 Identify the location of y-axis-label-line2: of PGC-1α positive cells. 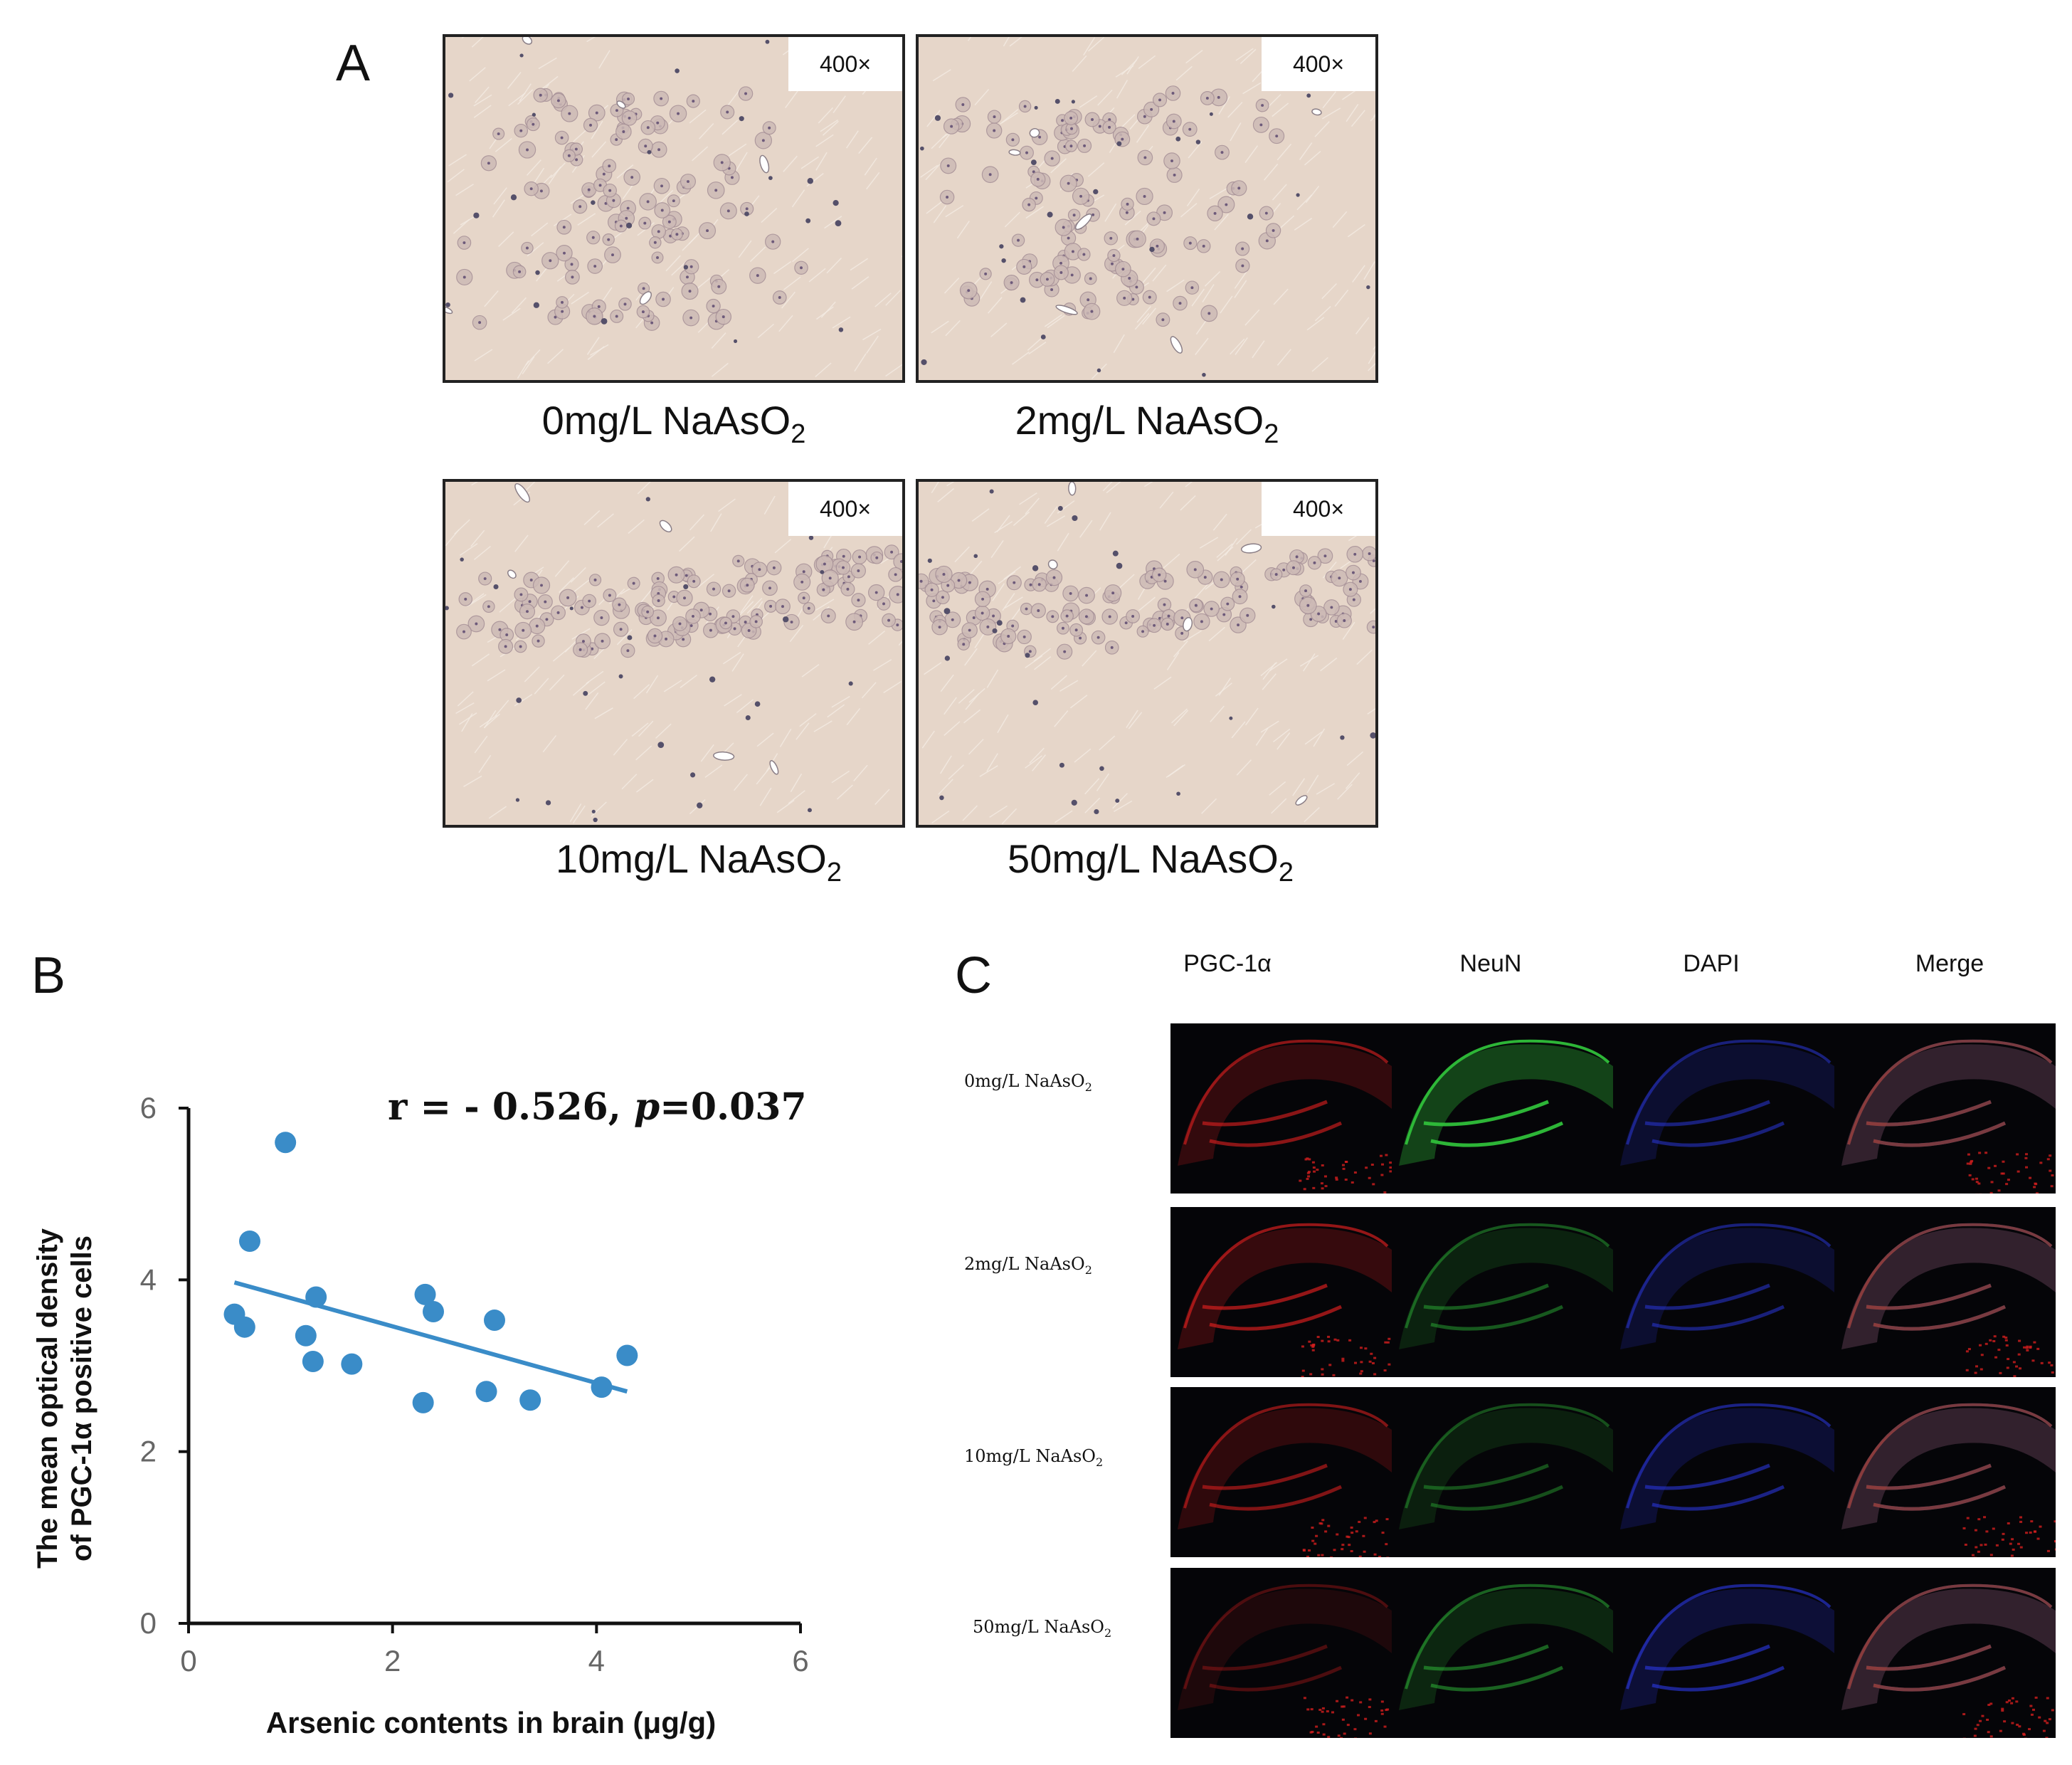
(82, 1398).